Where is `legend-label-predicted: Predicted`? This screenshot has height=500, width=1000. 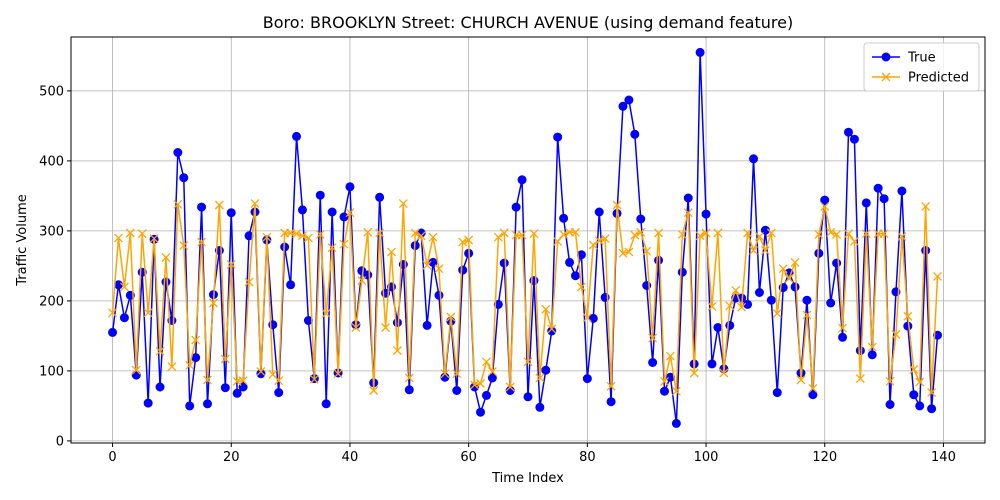 legend-label-predicted: Predicted is located at coordinates (938, 78).